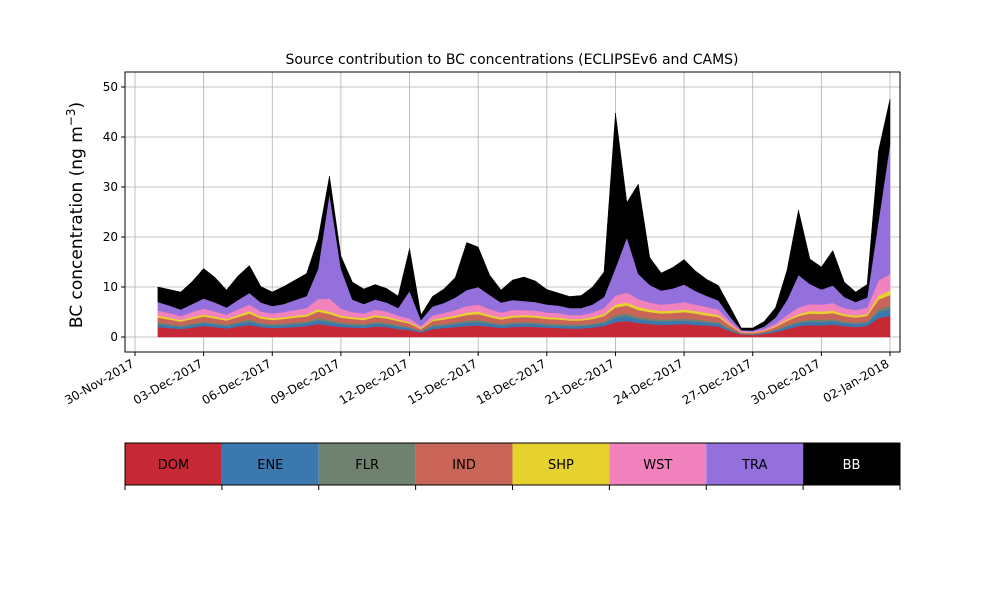  Describe the element at coordinates (442, 381) in the screenshot. I see `x-tick-label: 15-Dec-2017` at that location.